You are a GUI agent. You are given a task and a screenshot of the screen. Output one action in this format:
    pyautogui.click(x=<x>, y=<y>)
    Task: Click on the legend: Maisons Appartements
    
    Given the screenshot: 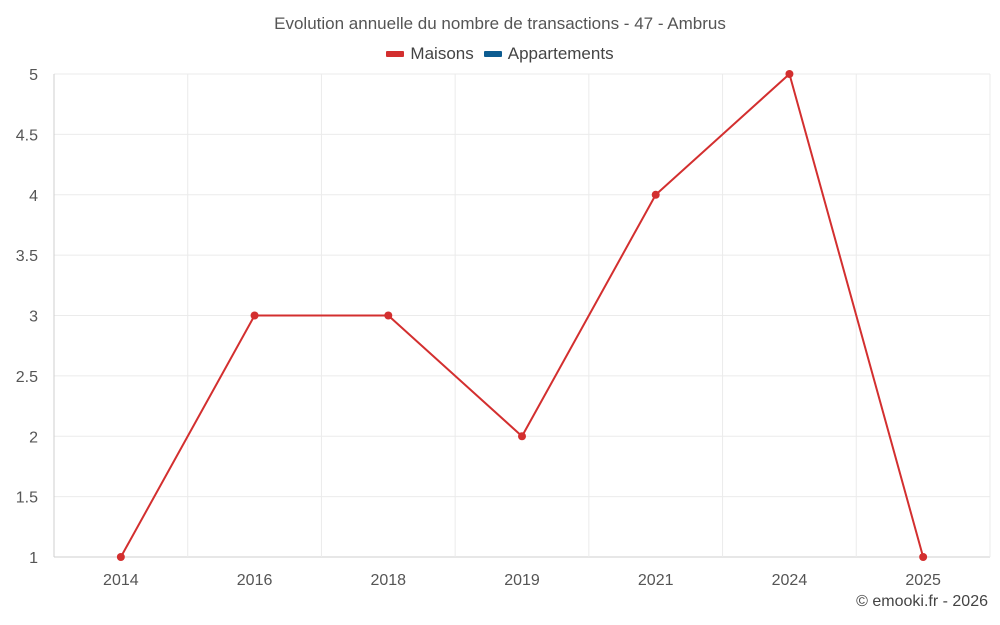 What is the action you would take?
    pyautogui.click(x=500, y=54)
    